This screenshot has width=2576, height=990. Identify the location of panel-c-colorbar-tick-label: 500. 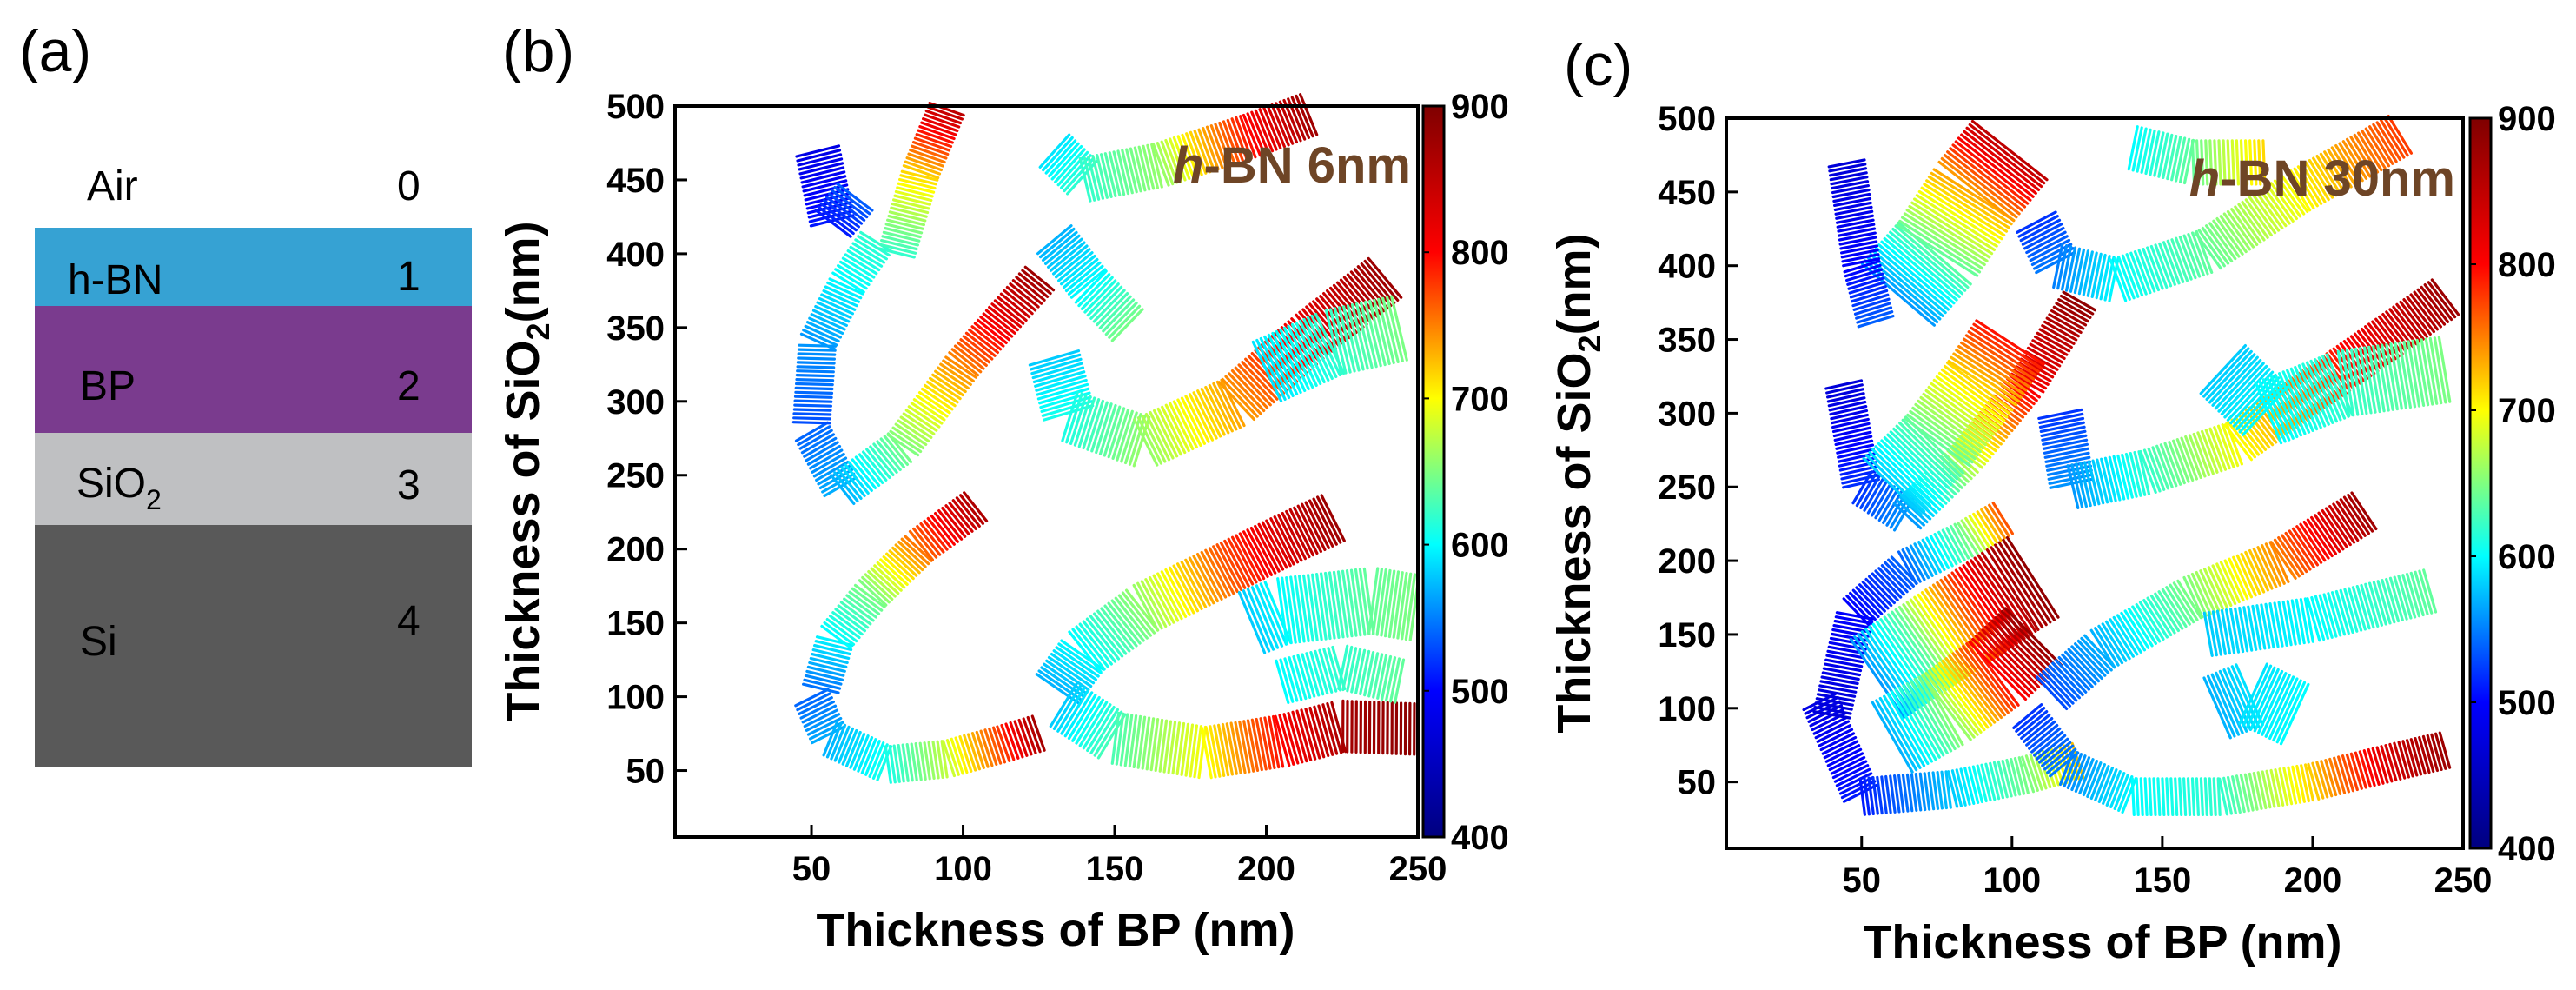
(2527, 703).